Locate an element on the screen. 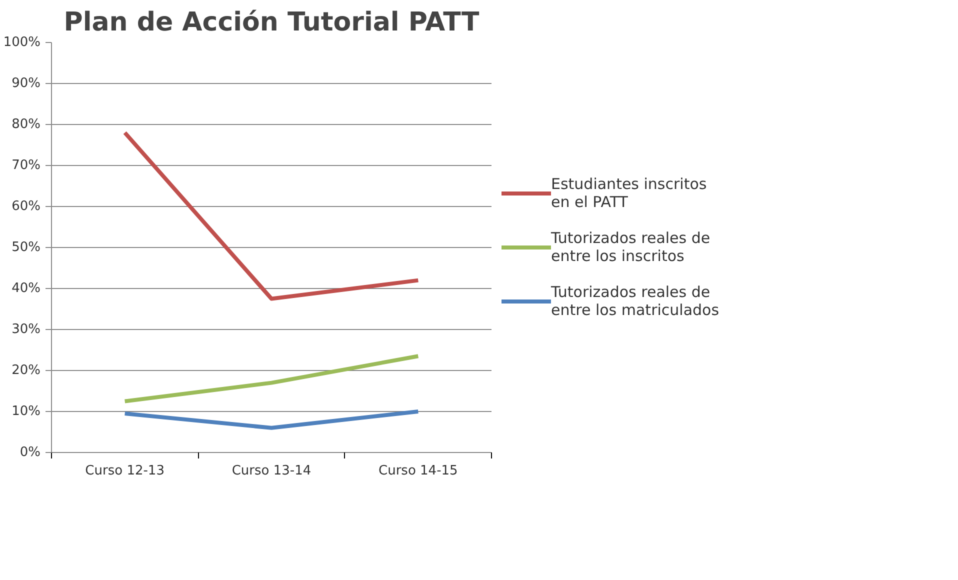 Image resolution: width=958 pixels, height=580 pixels. x-tick-label: Curso 14-15 is located at coordinates (418, 471).